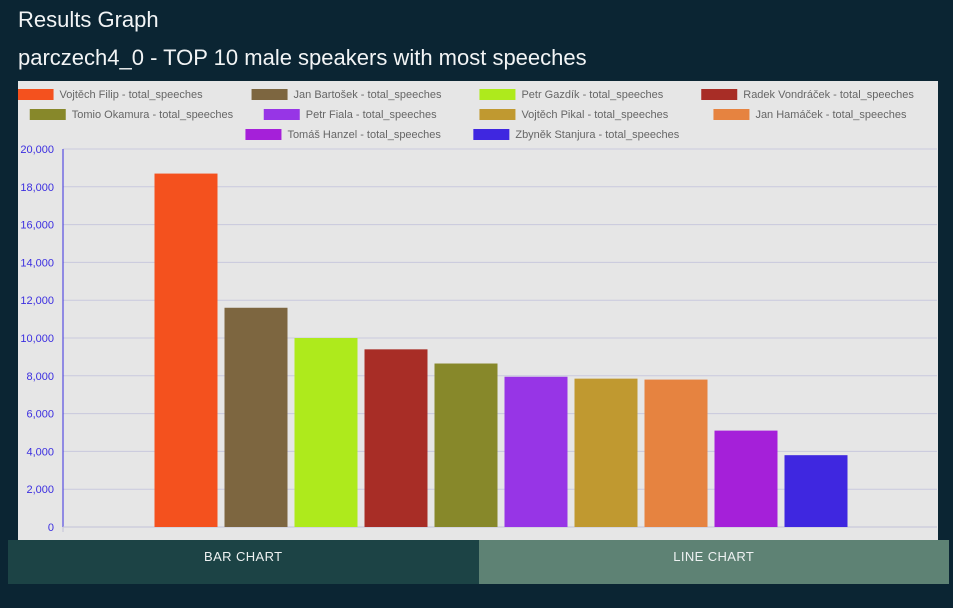 The width and height of the screenshot is (953, 608). I want to click on y-tick-label: 8,000, so click(40, 377).